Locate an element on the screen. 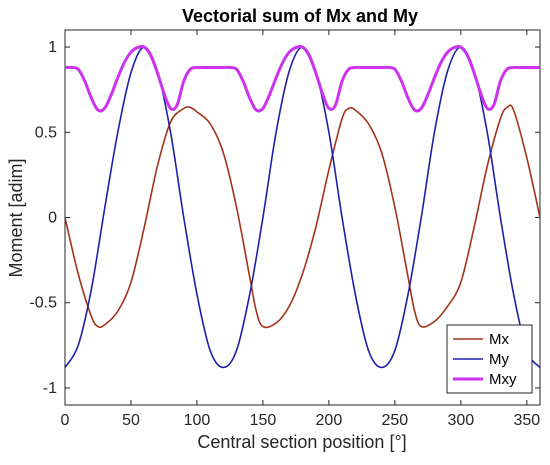 Image resolution: width=550 pixels, height=465 pixels. x-tick-label: 150 is located at coordinates (263, 420).